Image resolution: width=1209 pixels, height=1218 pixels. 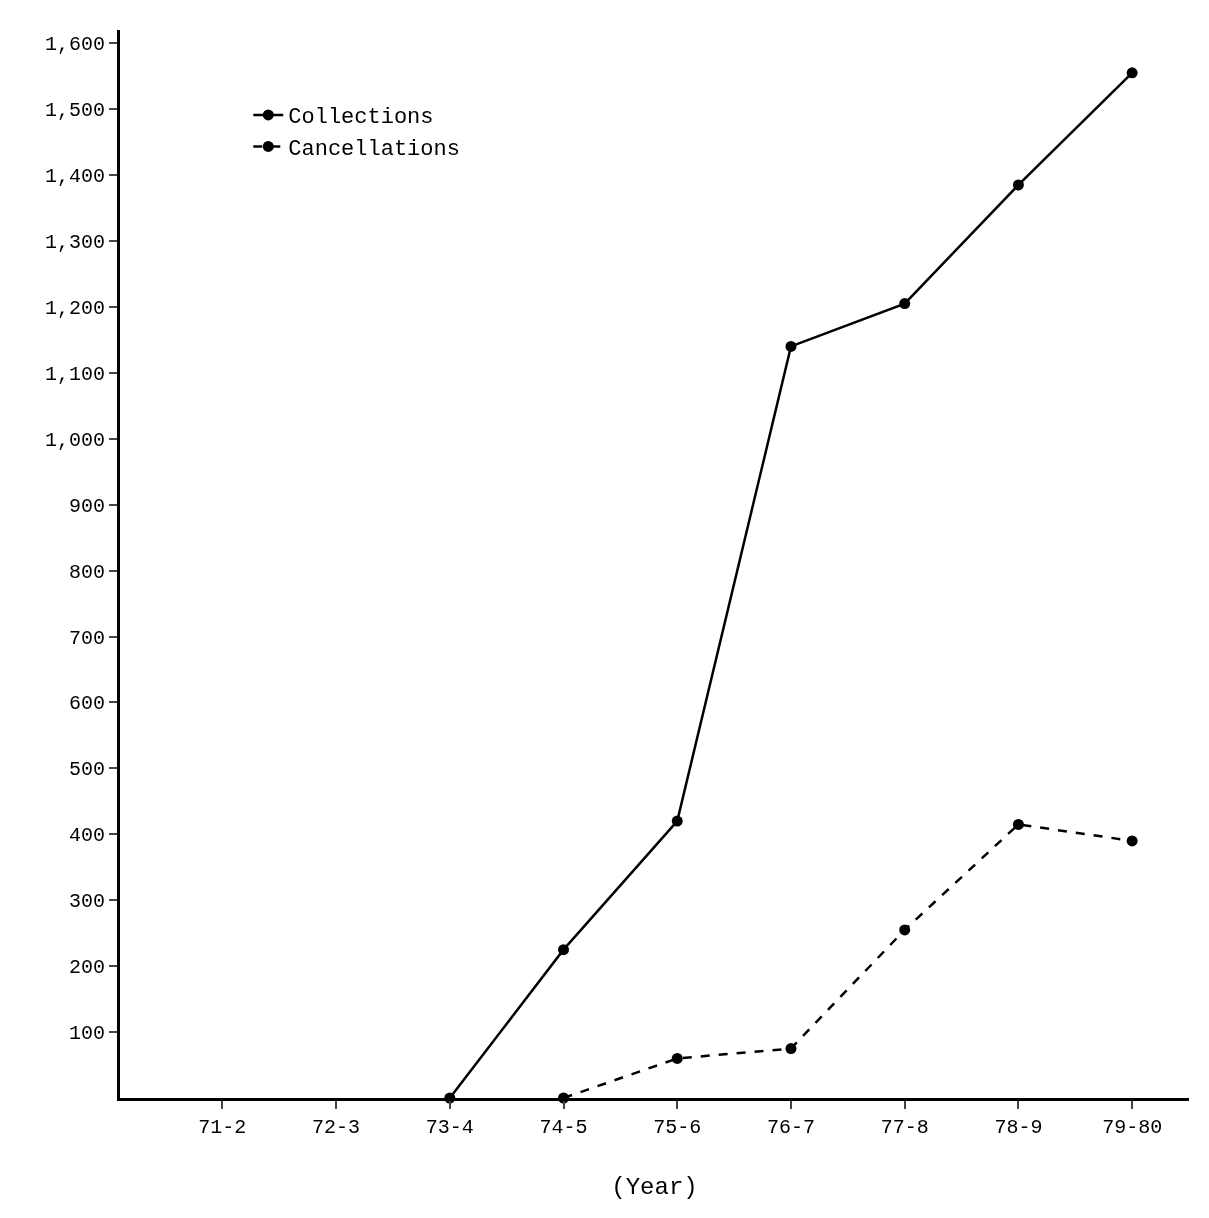 I want to click on x-tick-label: 71-2, so click(x=222, y=1127).